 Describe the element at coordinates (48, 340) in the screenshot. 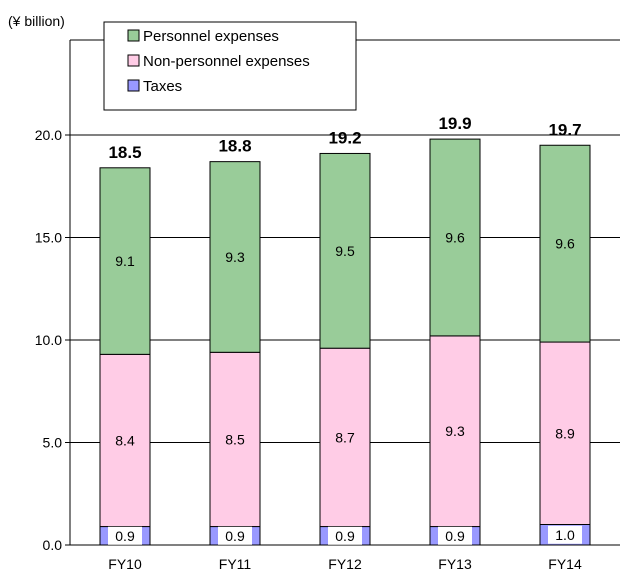

I see `y-tick-label: 10.0` at that location.